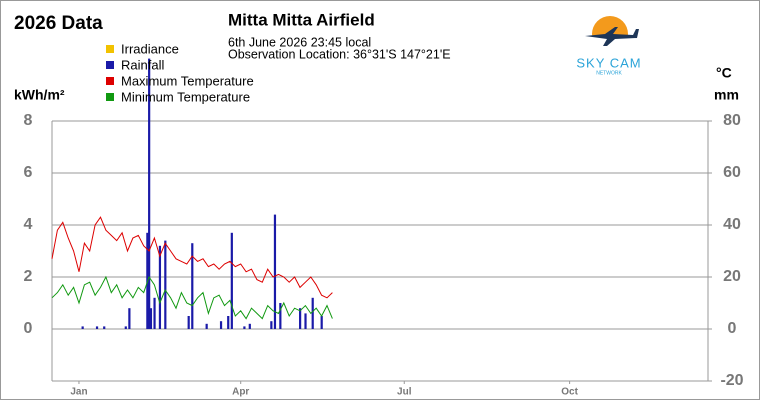 The width and height of the screenshot is (760, 400). What do you see at coordinates (28, 276) in the screenshot?
I see `y-tick-label: 2` at bounding box center [28, 276].